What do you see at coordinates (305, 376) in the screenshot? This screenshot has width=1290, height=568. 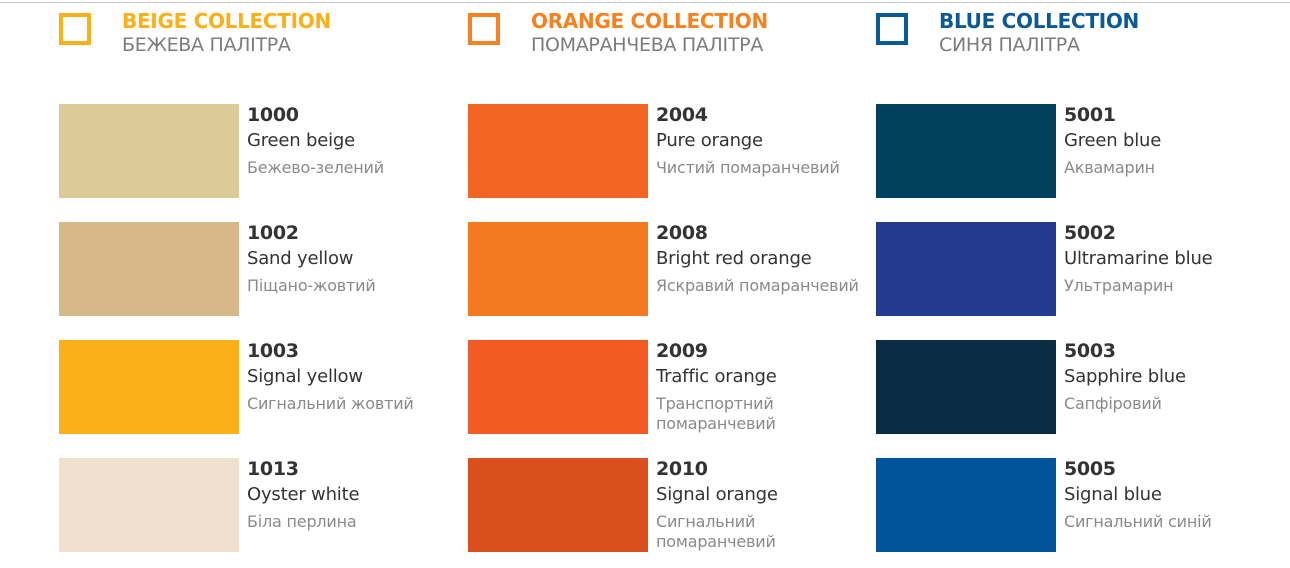 I see `color-name: Signal yellow` at bounding box center [305, 376].